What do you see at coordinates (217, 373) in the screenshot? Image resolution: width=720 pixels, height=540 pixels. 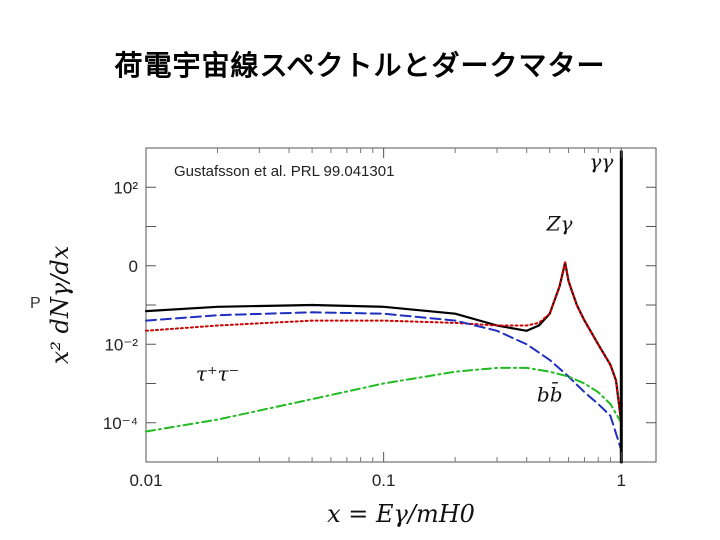 I see `series-label: τ⁺τ⁻` at bounding box center [217, 373].